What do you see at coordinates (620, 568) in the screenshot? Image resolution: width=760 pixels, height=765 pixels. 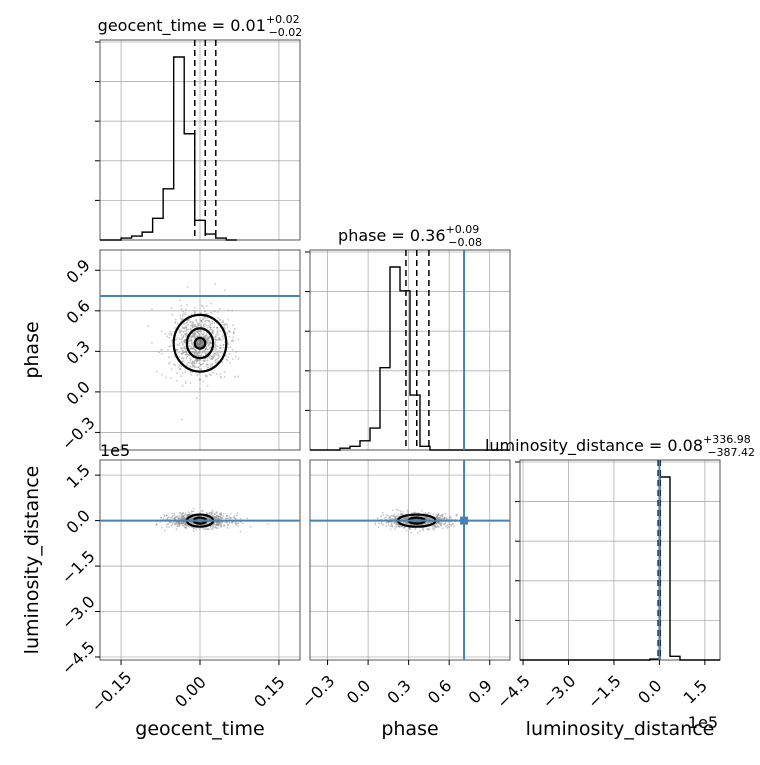 I see `histogram-step-luminosity_distance` at bounding box center [620, 568].